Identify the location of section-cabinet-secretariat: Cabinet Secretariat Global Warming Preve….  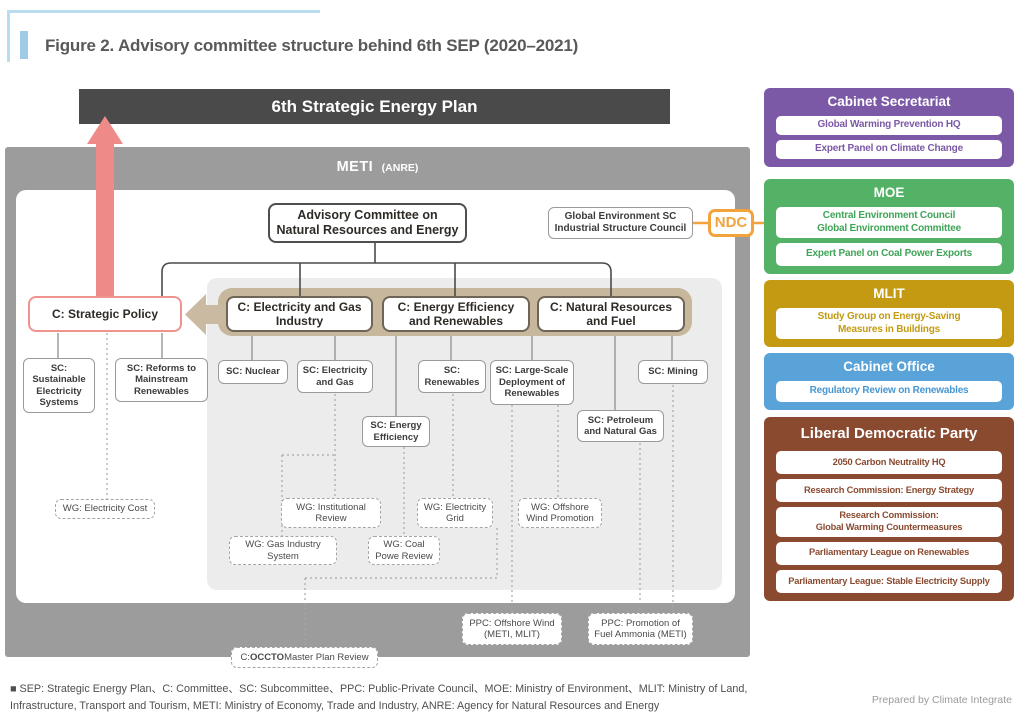
(889, 127).